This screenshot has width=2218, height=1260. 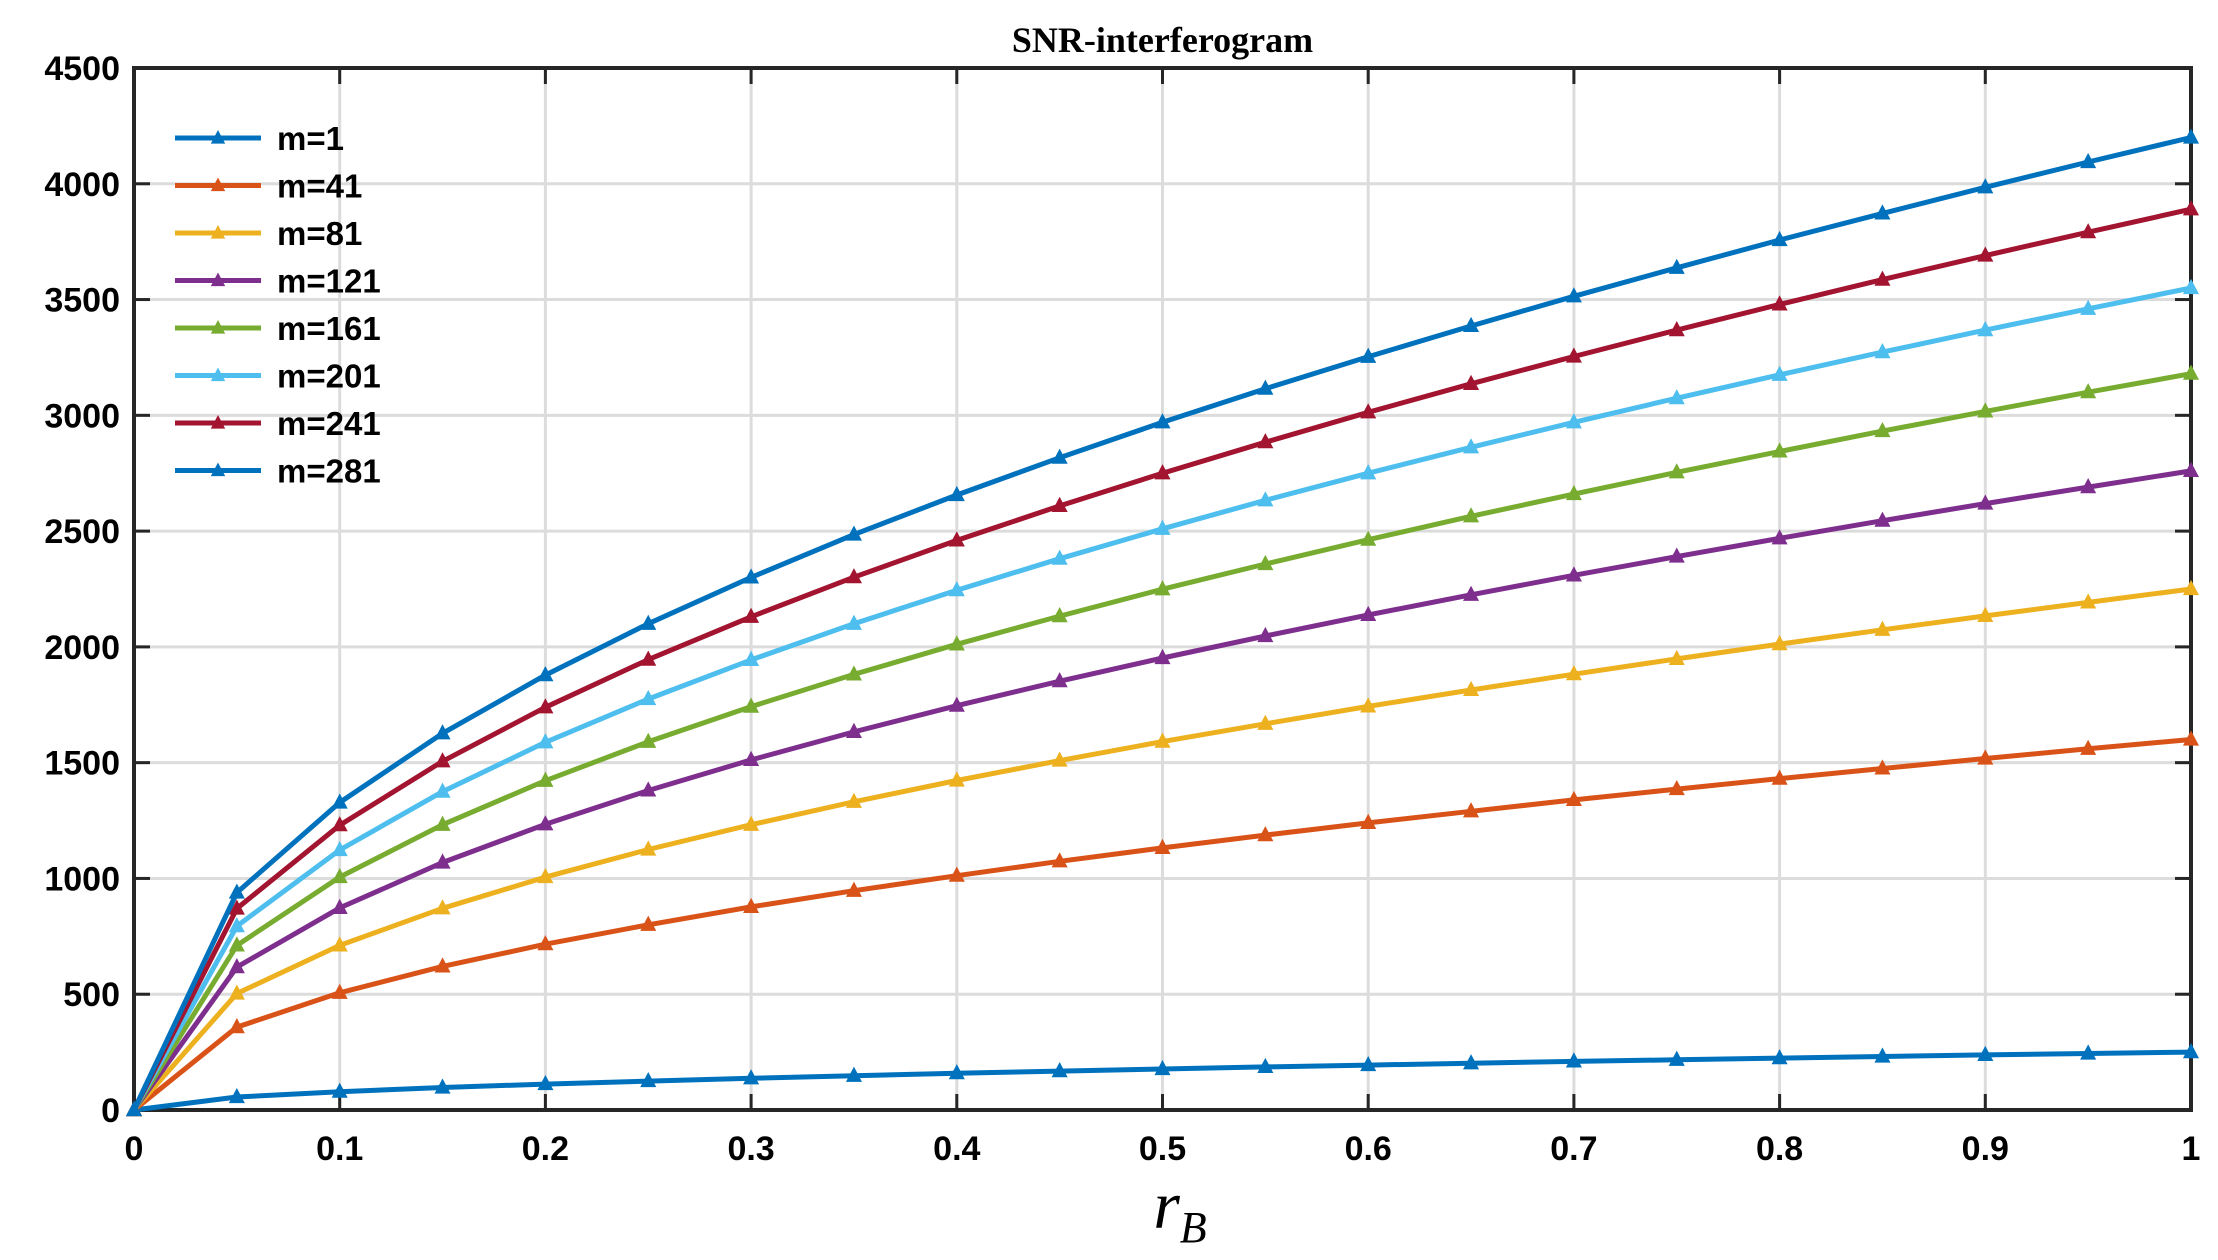 What do you see at coordinates (1573, 1149) in the screenshot?
I see `x-tick-label: 0.7` at bounding box center [1573, 1149].